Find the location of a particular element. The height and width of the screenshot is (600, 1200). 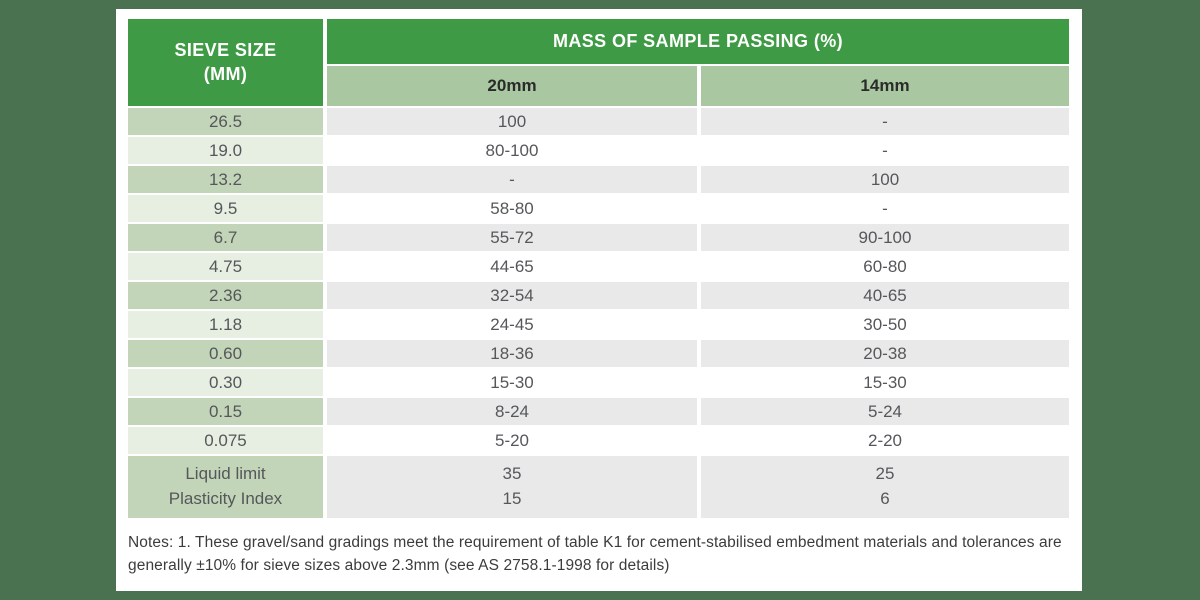

sieve-size-cell: 1.18 is located at coordinates (225, 324).